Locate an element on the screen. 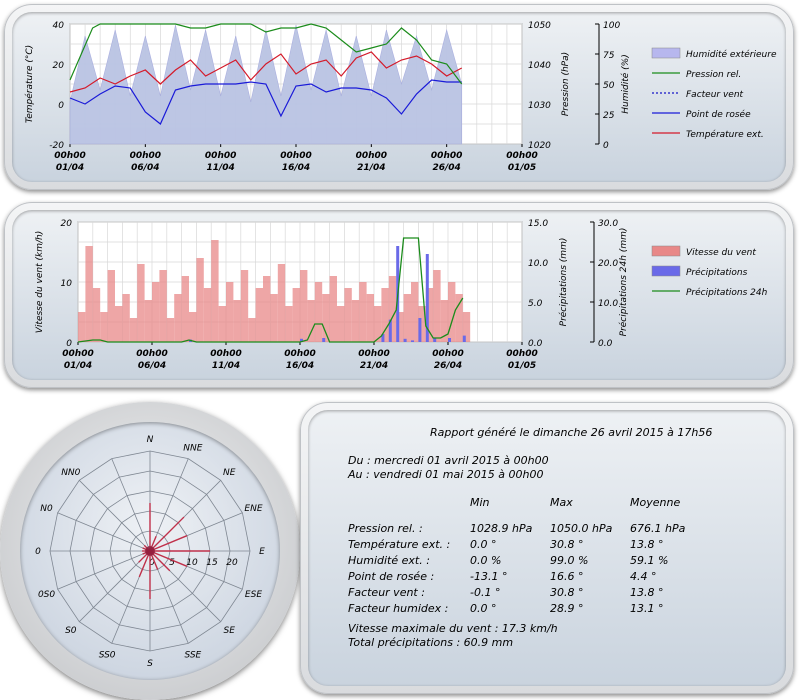  right-axis-1-label: Pression (hPa) is located at coordinates (566, 84).